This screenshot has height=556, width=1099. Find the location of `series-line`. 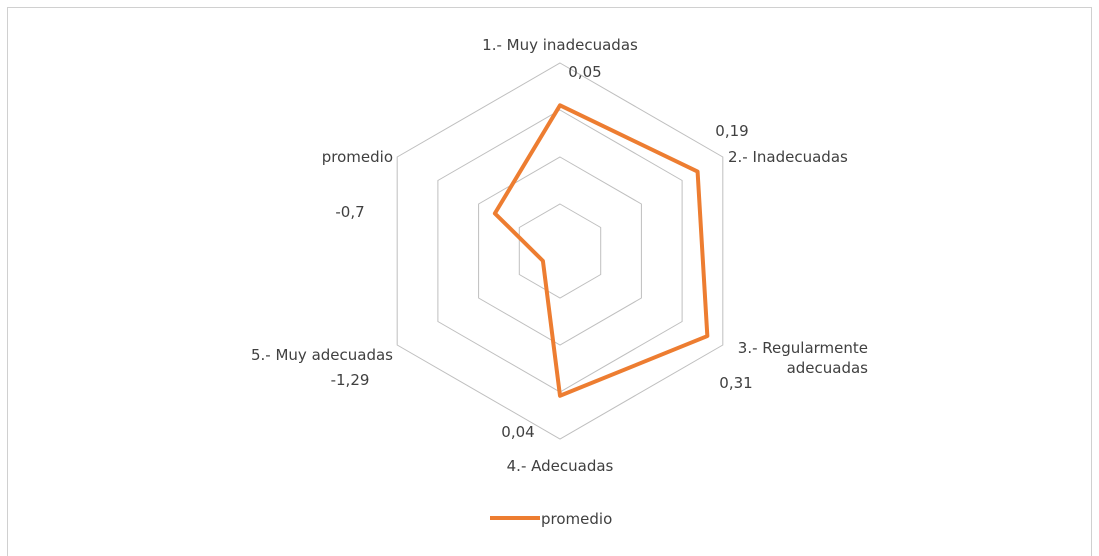

series-line is located at coordinates (601, 250).